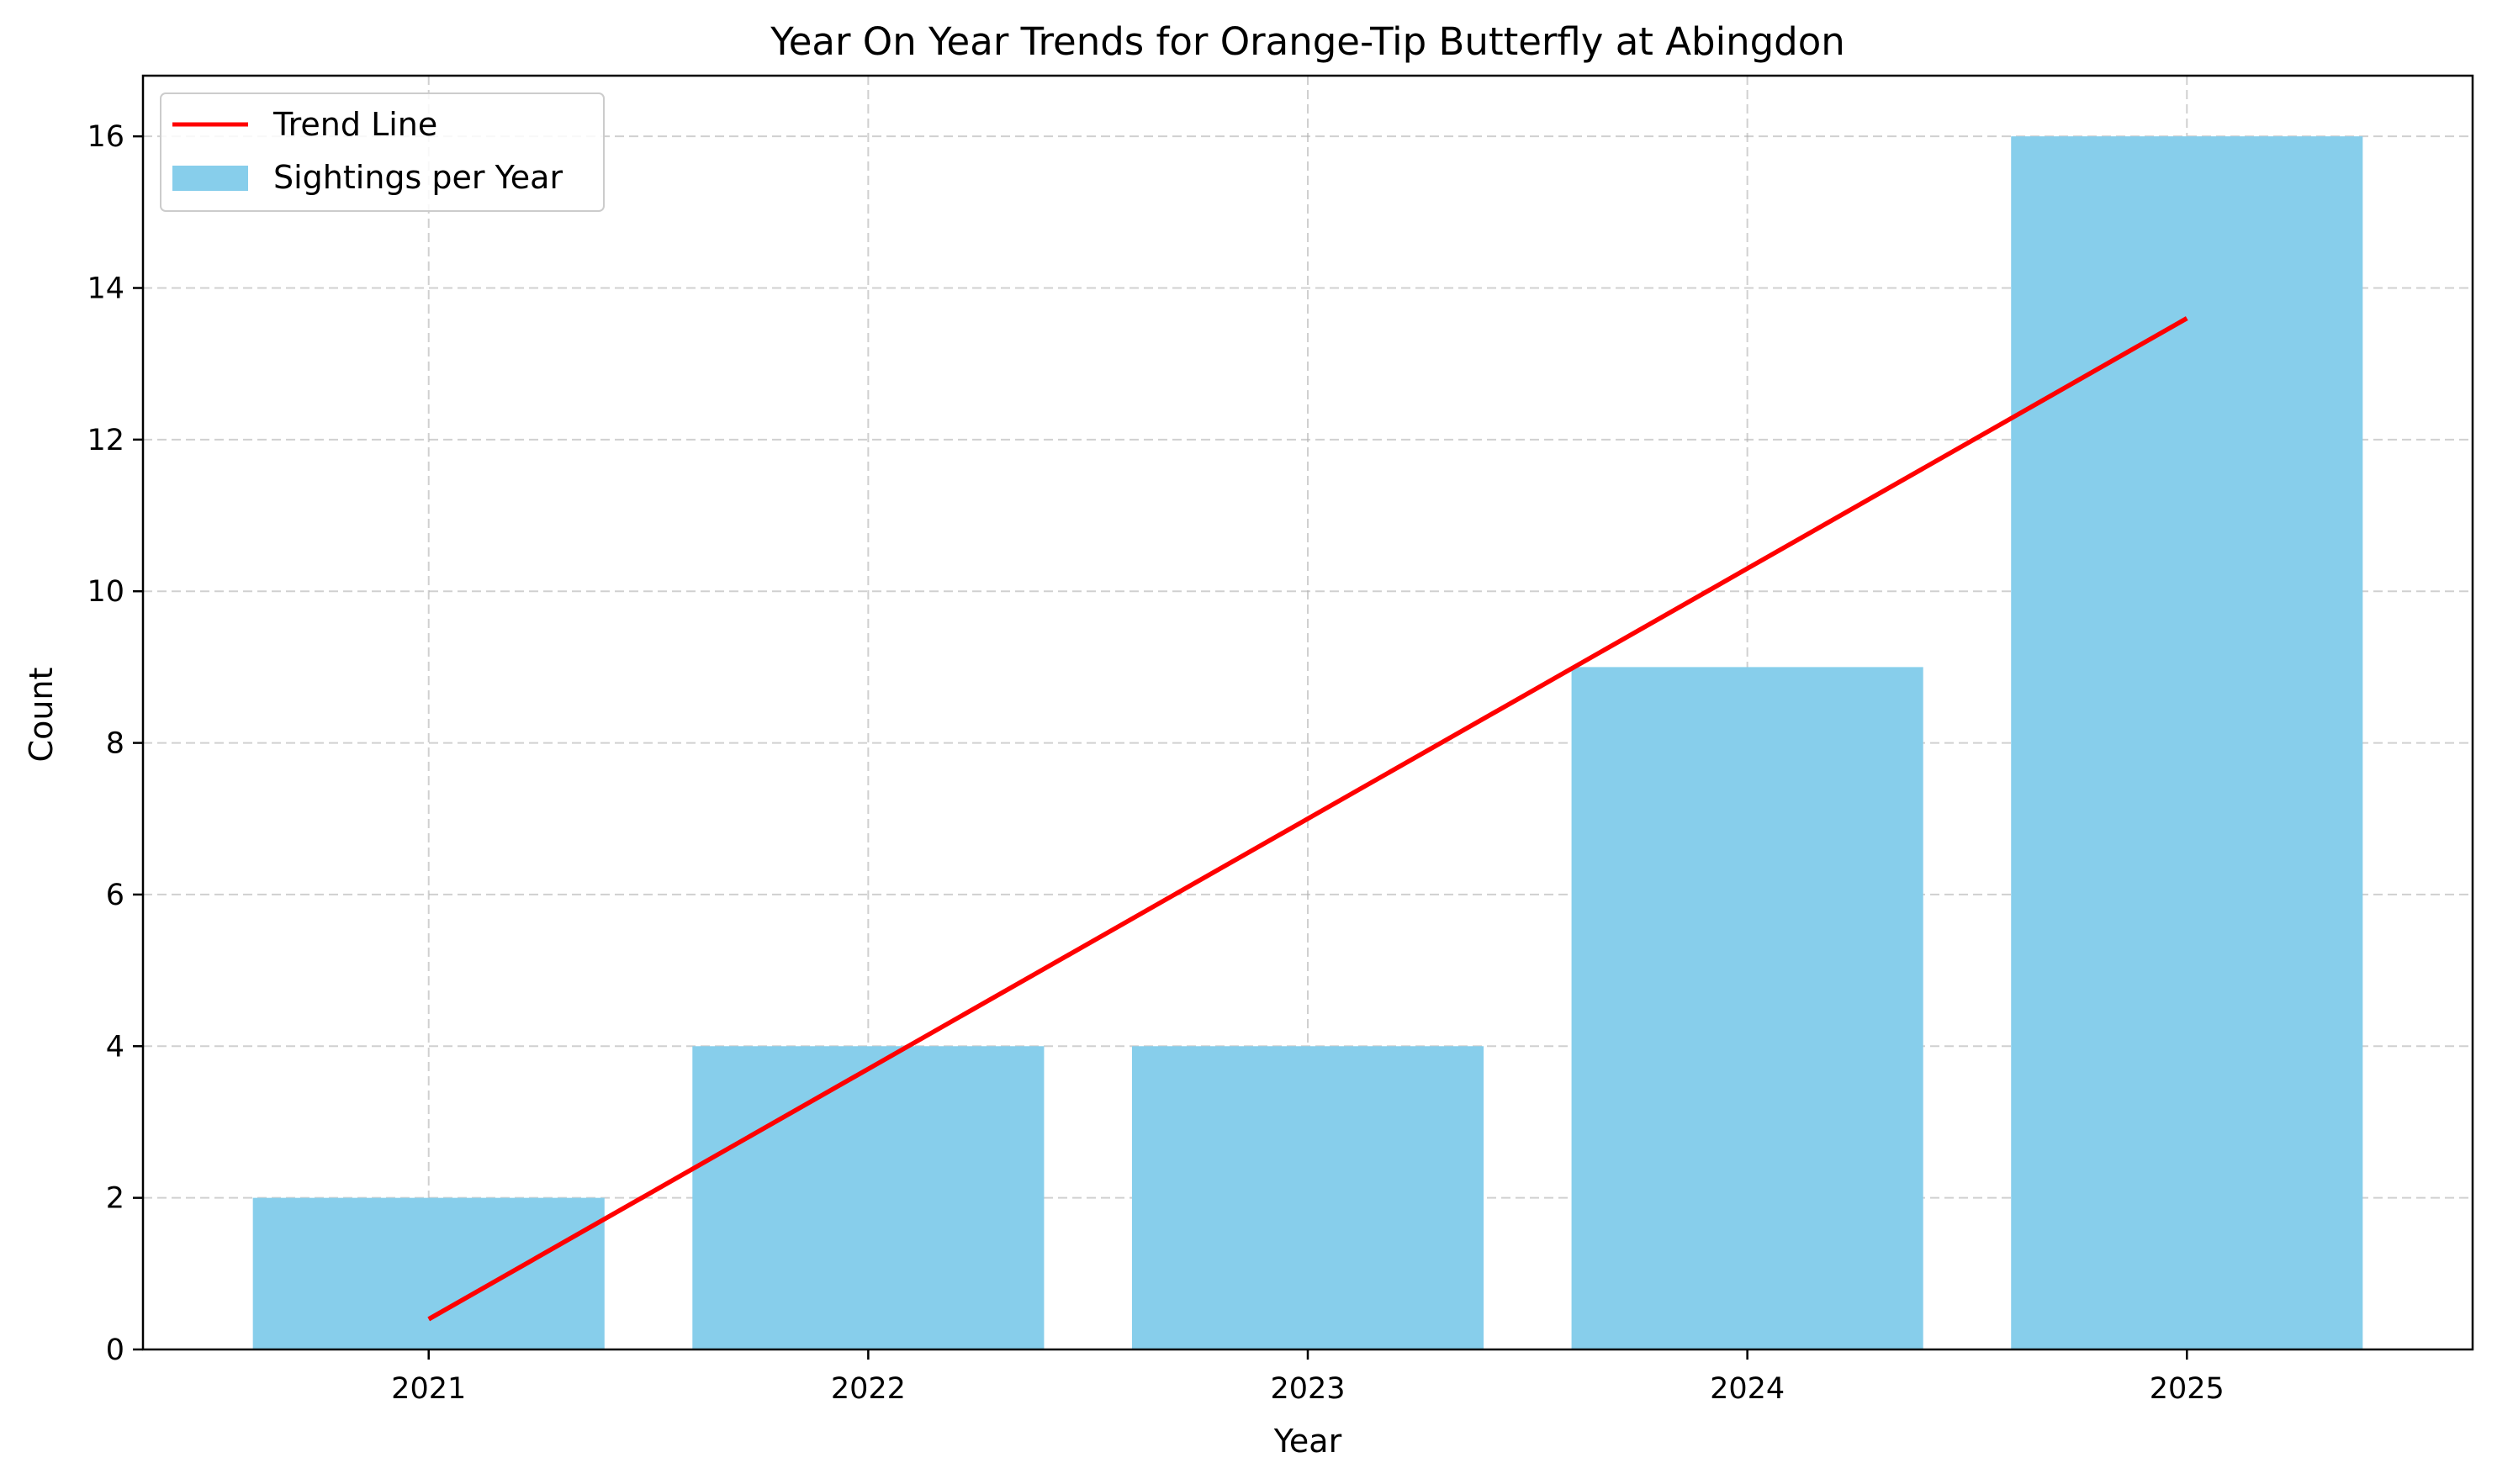  I want to click on legend: Trend Line Sightings per Year, so click(382, 152).